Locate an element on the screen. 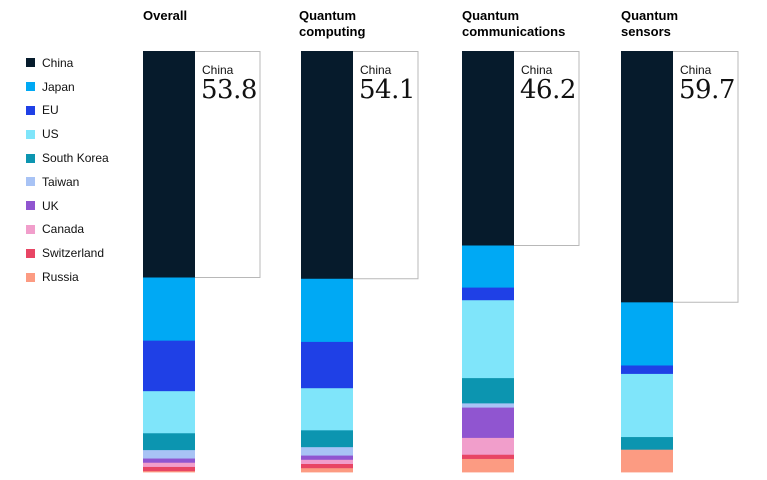 The width and height of the screenshot is (767, 480). callout-value: 53.8 is located at coordinates (229, 90).